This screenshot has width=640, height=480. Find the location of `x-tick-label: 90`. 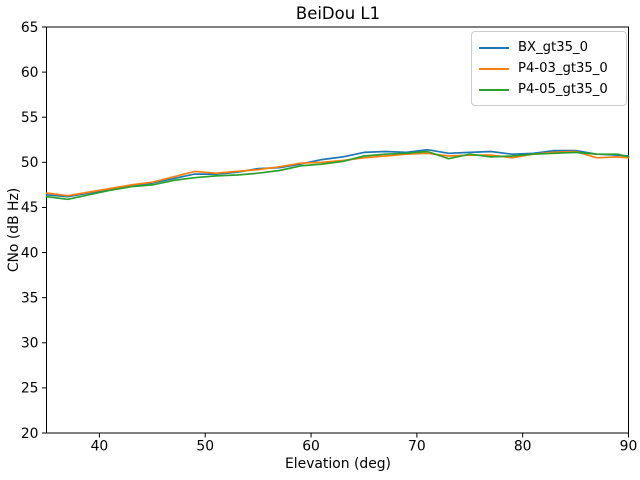

x-tick-label: 90 is located at coordinates (629, 447).